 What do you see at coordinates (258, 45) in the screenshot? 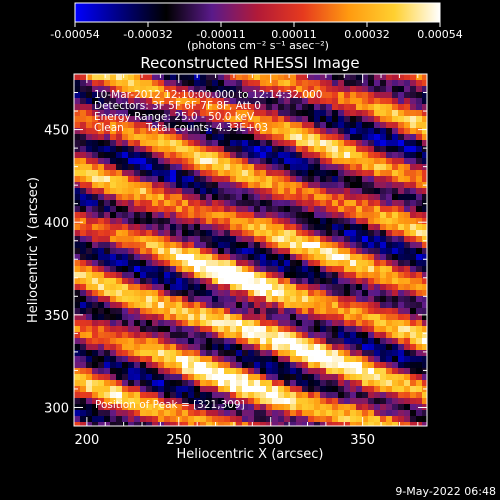
I see `colorbar-units: (photons cm⁻² s⁻¹ asec⁻²)` at bounding box center [258, 45].